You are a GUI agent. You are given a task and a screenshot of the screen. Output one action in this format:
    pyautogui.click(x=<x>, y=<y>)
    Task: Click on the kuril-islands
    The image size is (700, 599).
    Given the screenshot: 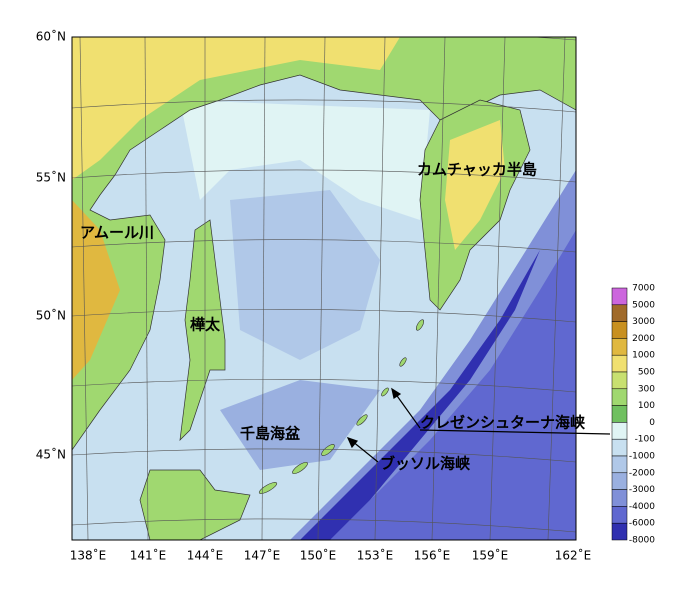 What is the action you would take?
    pyautogui.click(x=341, y=406)
    